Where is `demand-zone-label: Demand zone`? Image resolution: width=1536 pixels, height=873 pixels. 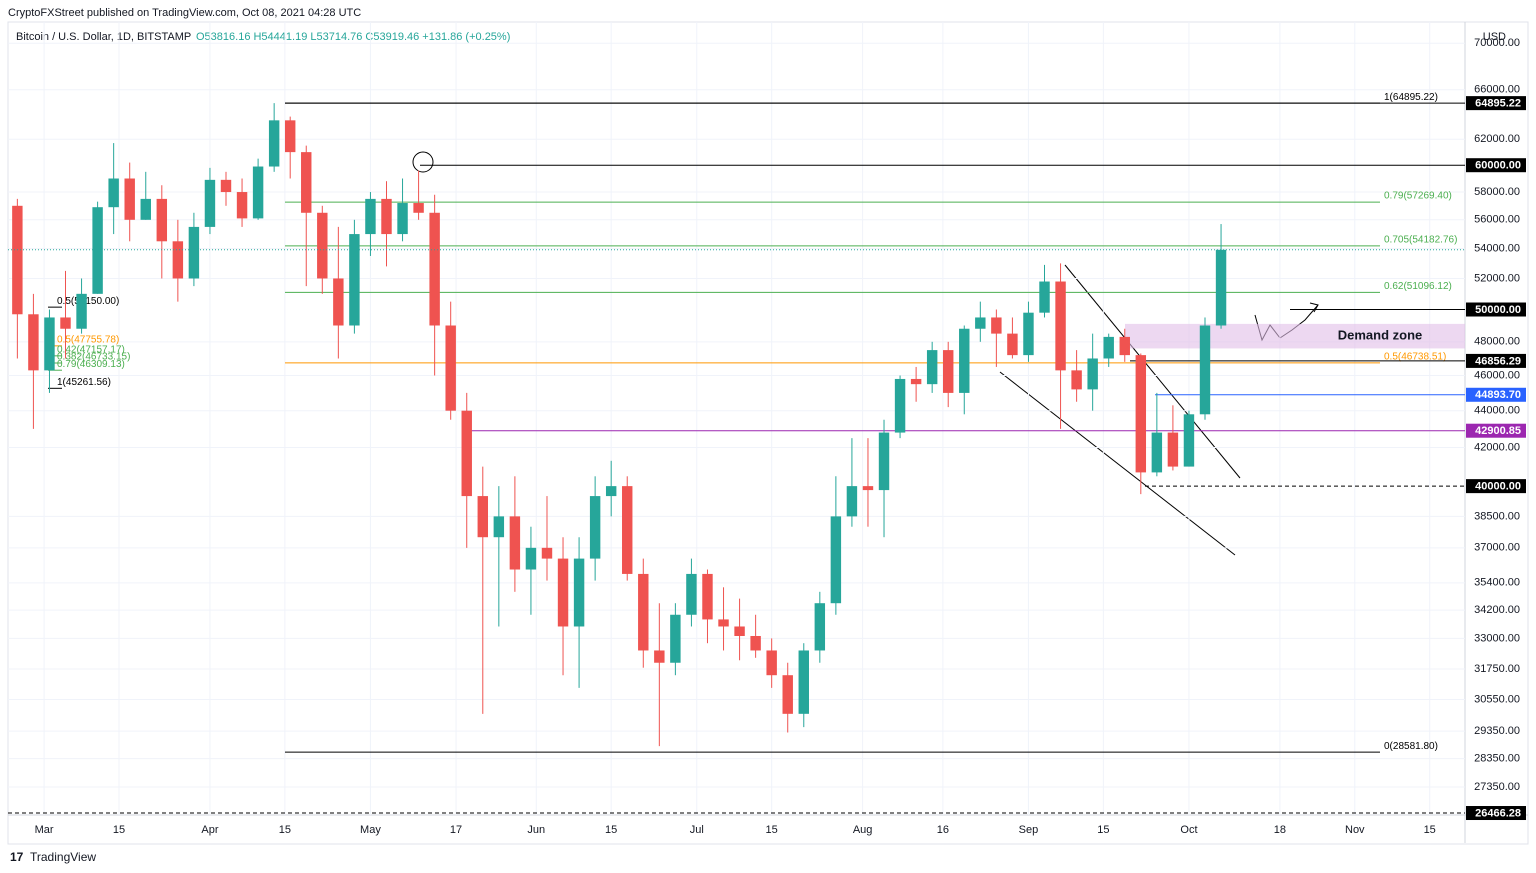
demand-zone-label: Demand zone is located at coordinates (1380, 335).